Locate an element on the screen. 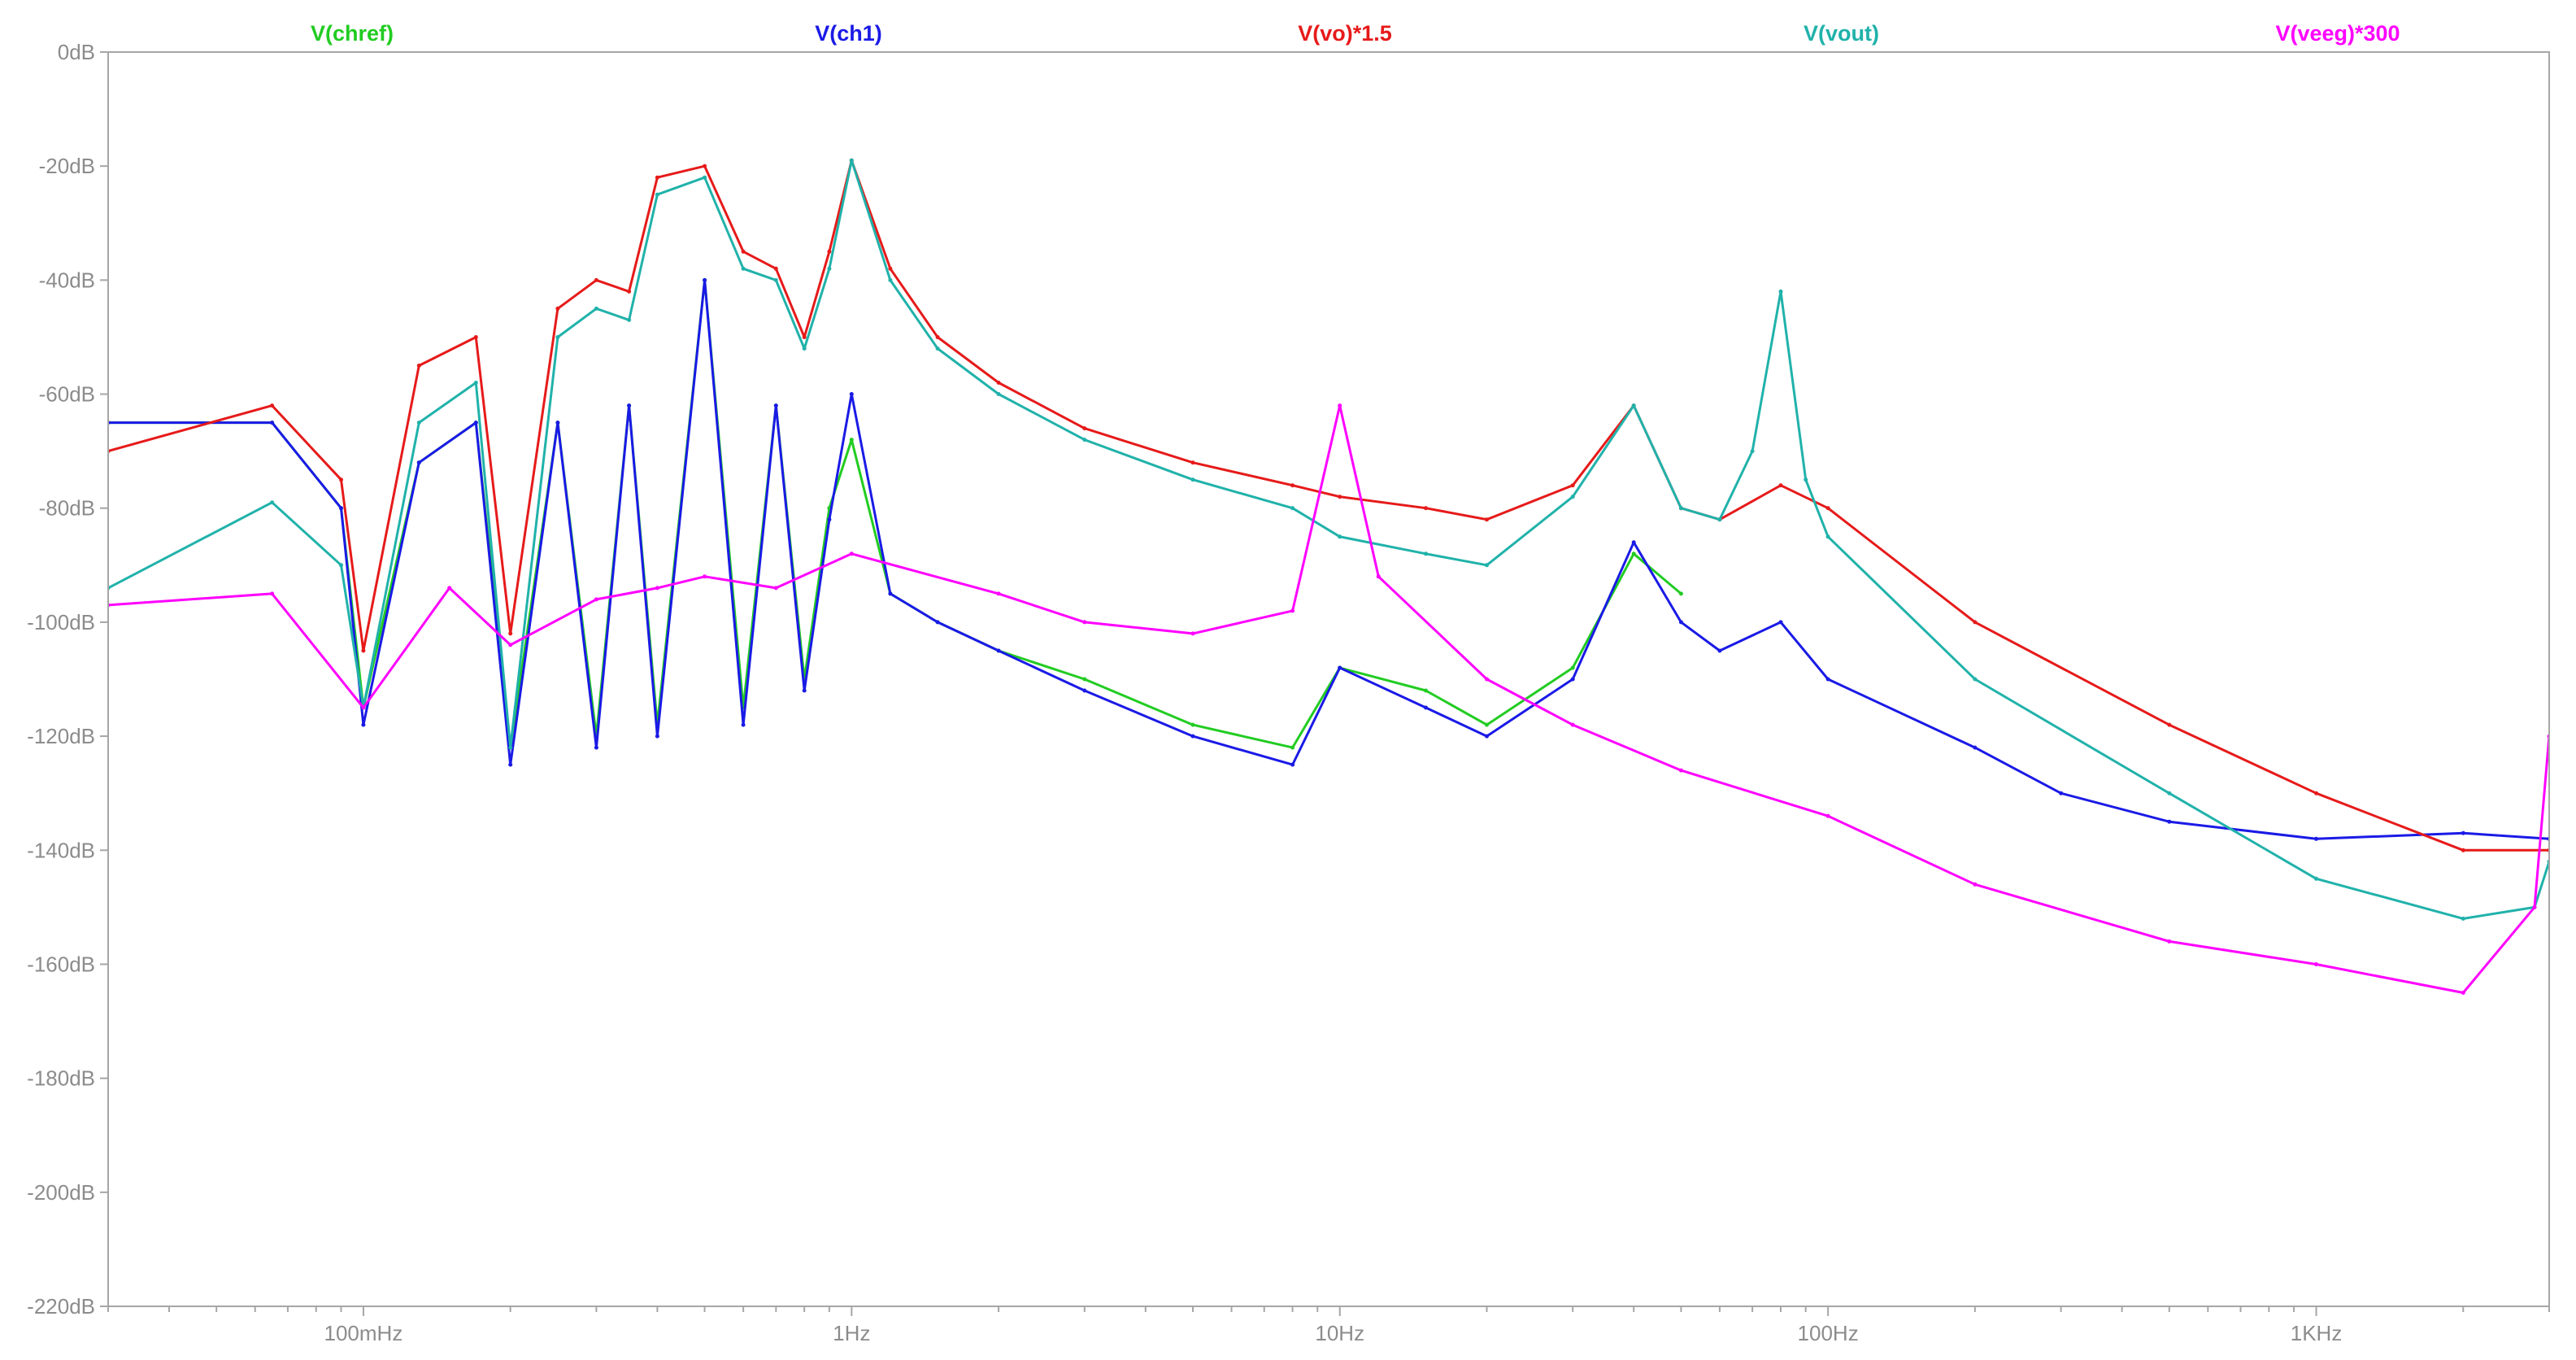 This screenshot has height=1360, width=2576. y-tick-label: -180dB is located at coordinates (61, 1078).